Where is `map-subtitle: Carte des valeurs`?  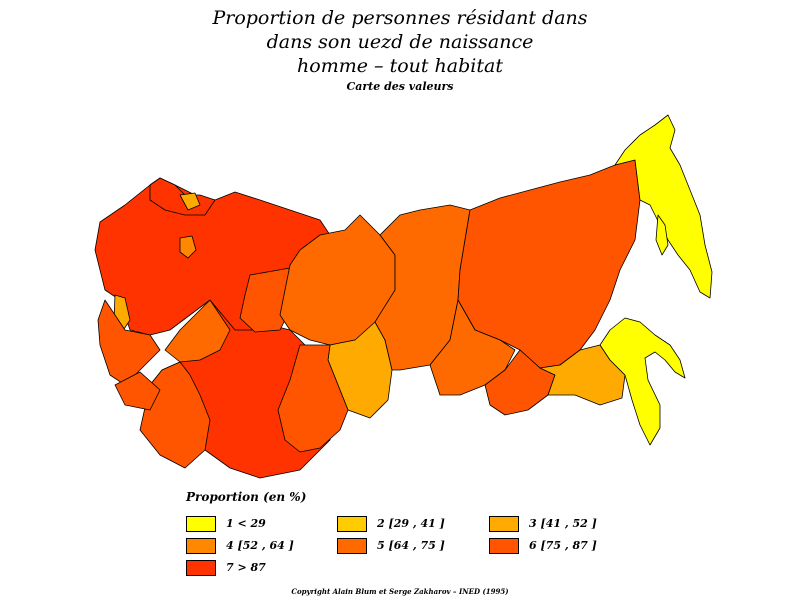 map-subtitle: Carte des valeurs is located at coordinates (400, 86).